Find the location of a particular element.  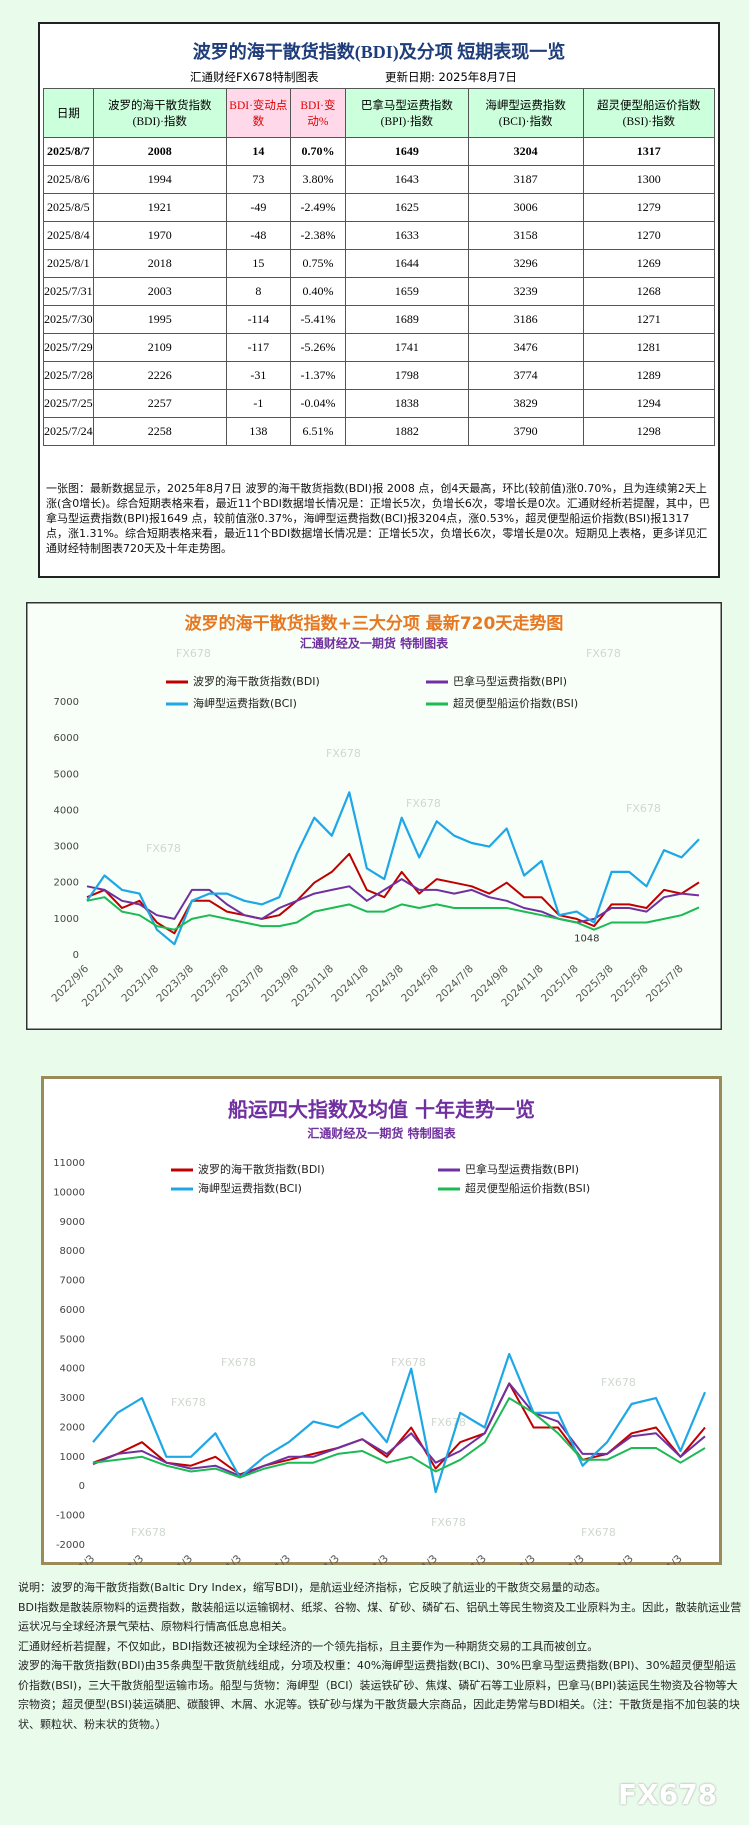

table-cell: 1271 is located at coordinates (649, 319).